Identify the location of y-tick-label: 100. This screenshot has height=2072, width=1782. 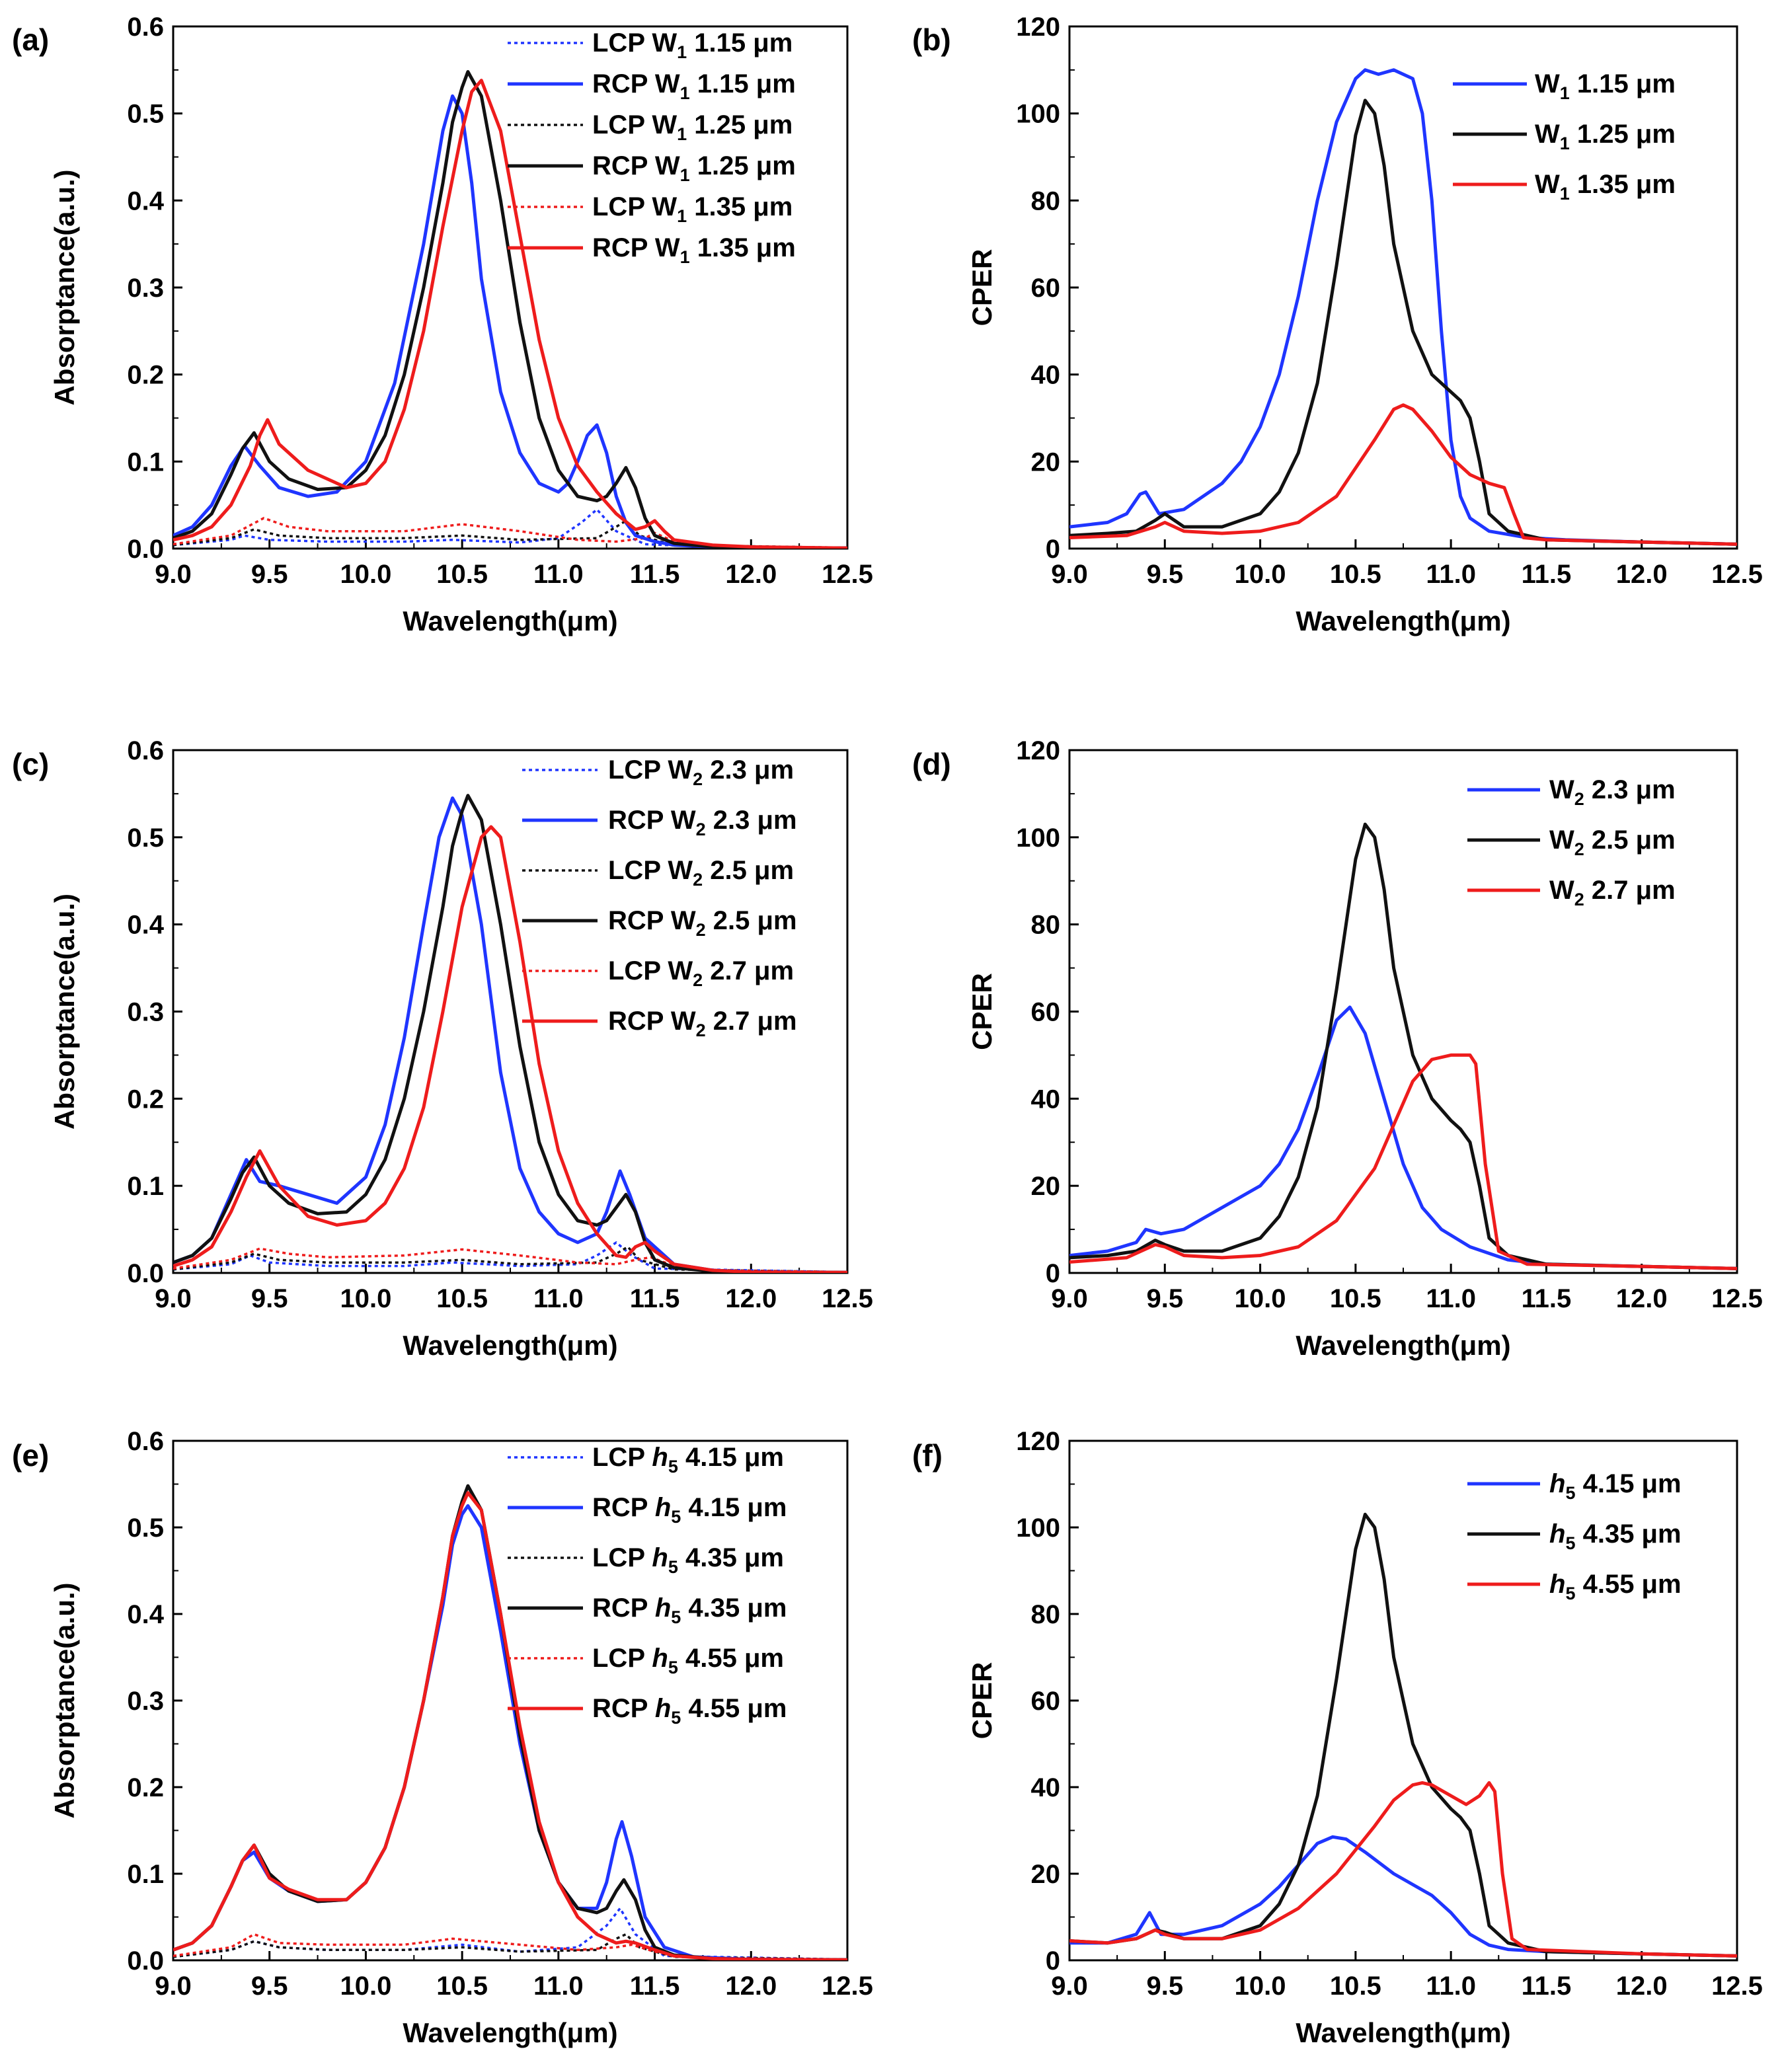
(1038, 838).